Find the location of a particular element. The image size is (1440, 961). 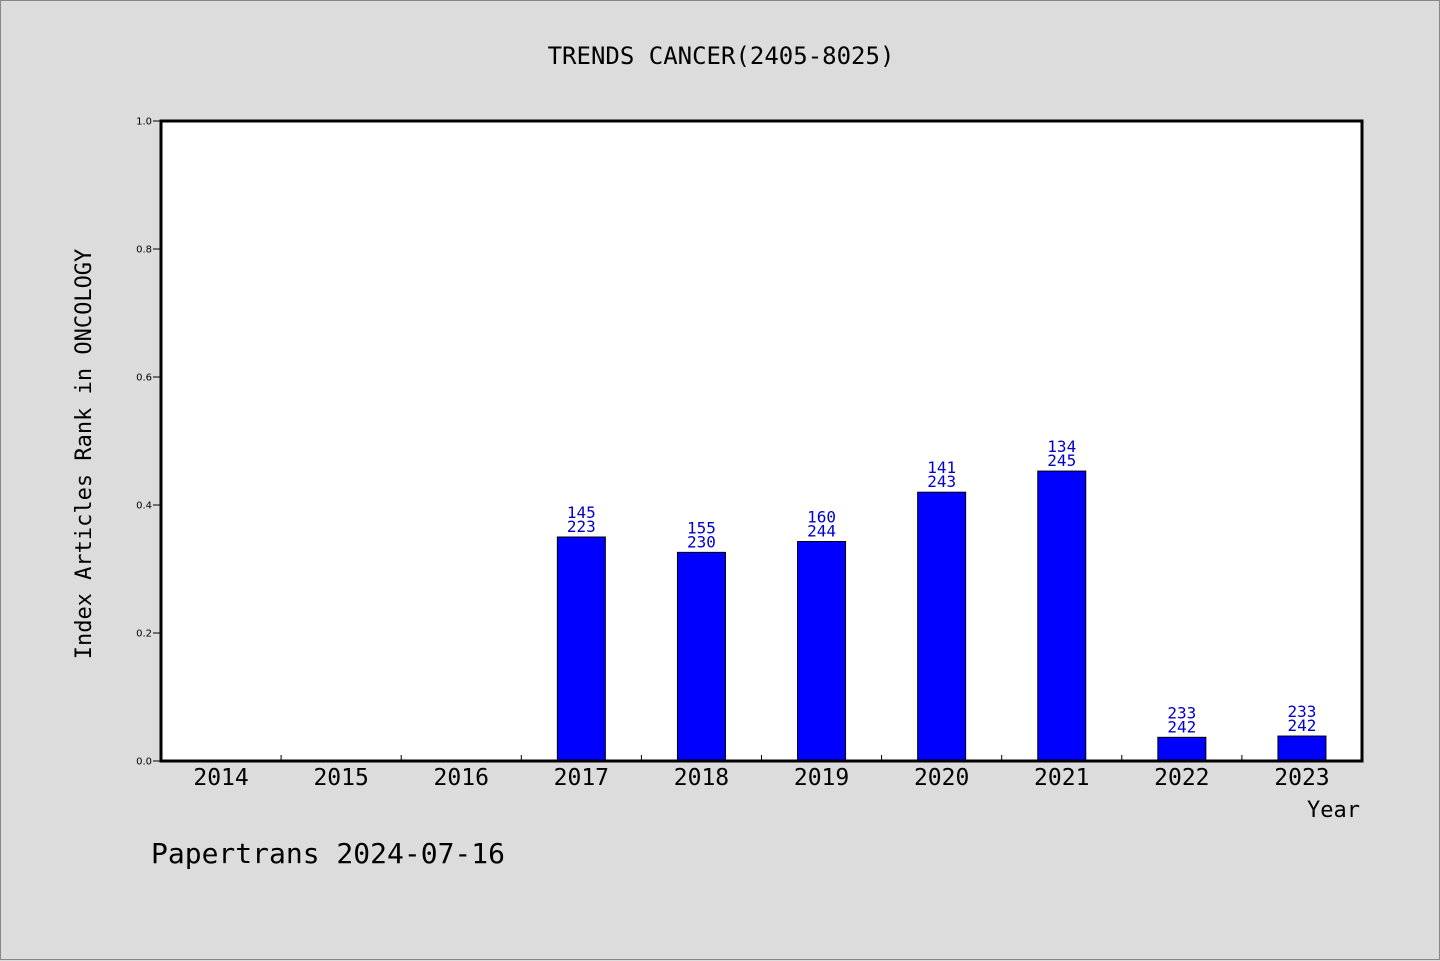

x-tick-label: 2019 is located at coordinates (821, 778).